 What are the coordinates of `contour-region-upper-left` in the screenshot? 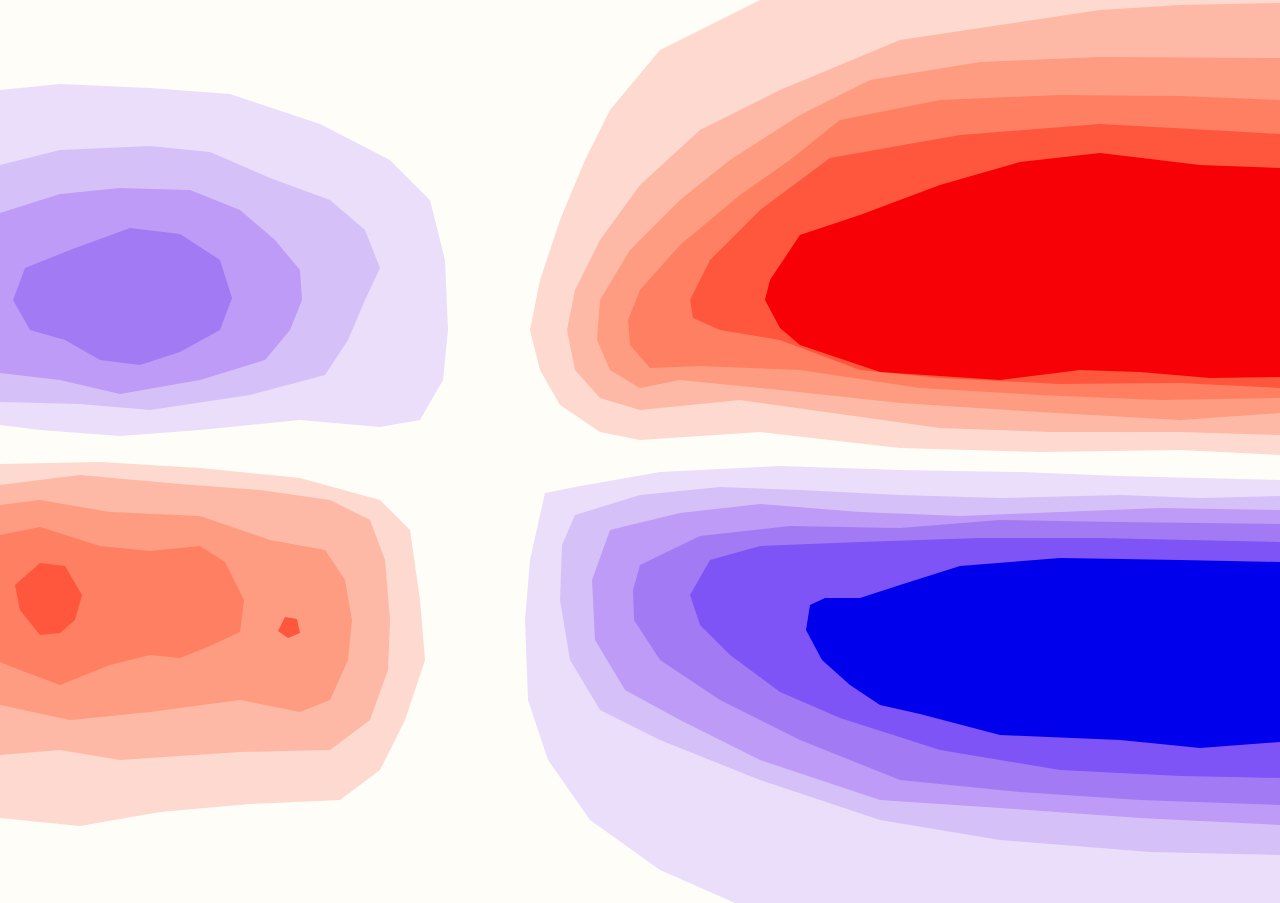 It's located at (224, 260).